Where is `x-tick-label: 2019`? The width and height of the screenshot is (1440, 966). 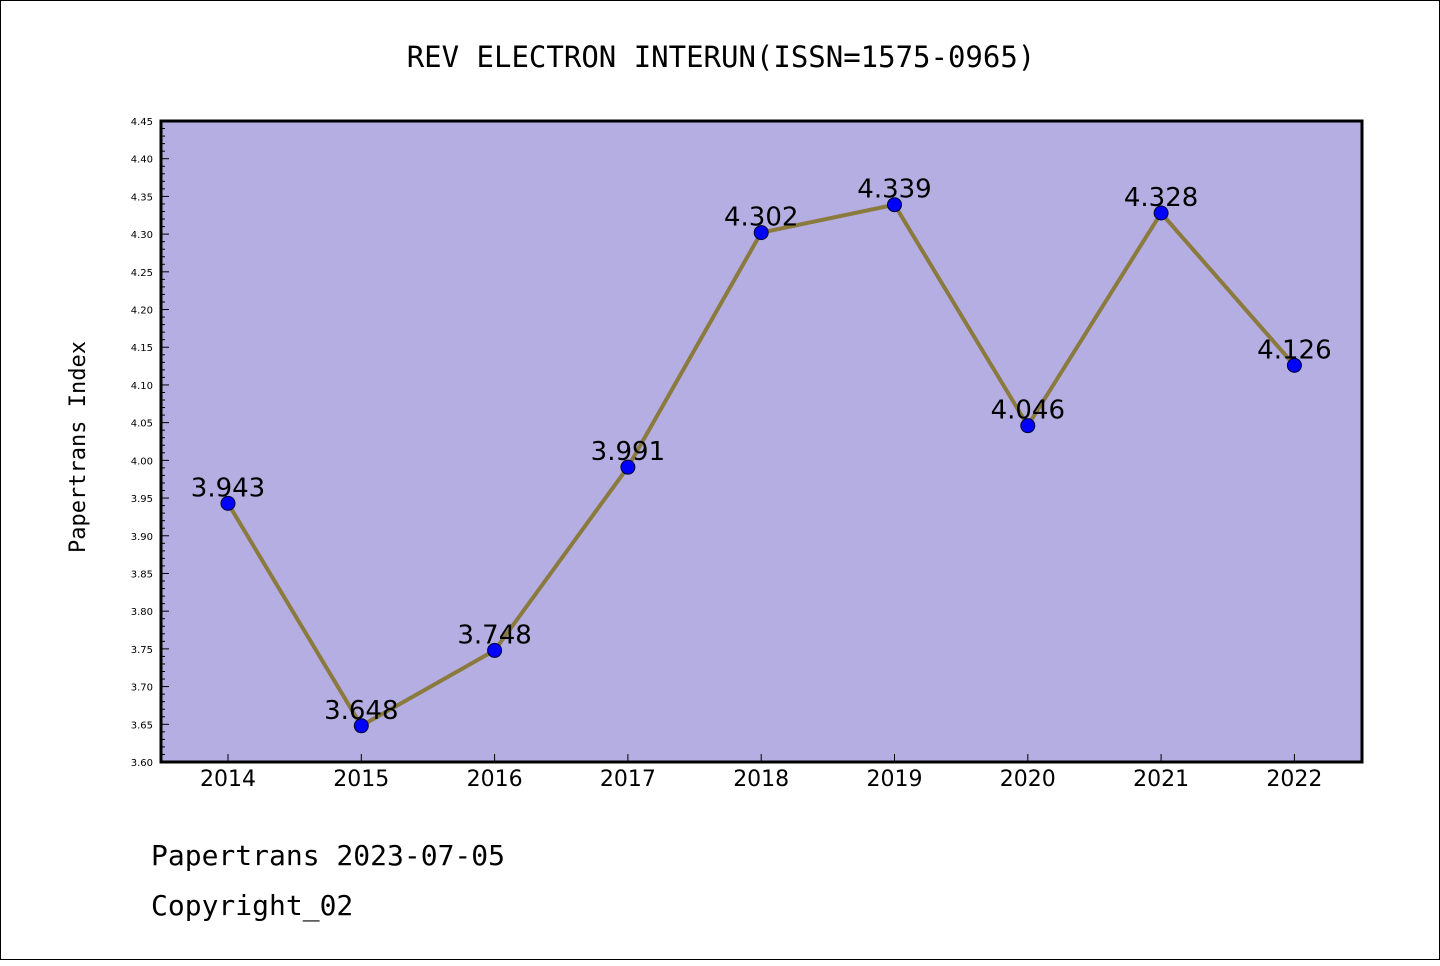
x-tick-label: 2019 is located at coordinates (895, 779).